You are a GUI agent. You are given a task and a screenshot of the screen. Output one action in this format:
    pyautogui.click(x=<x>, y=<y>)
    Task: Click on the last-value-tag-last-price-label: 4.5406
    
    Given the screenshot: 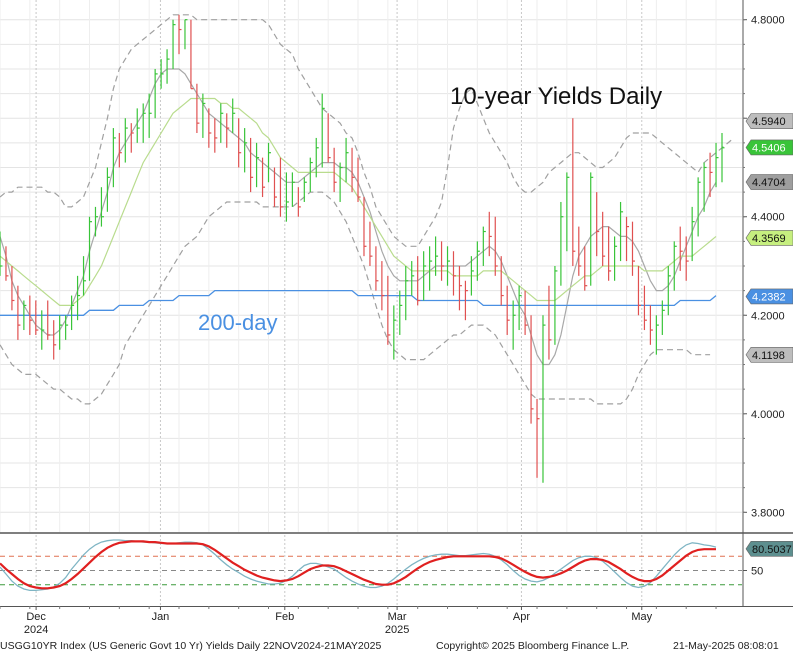 What is the action you would take?
    pyautogui.click(x=769, y=148)
    